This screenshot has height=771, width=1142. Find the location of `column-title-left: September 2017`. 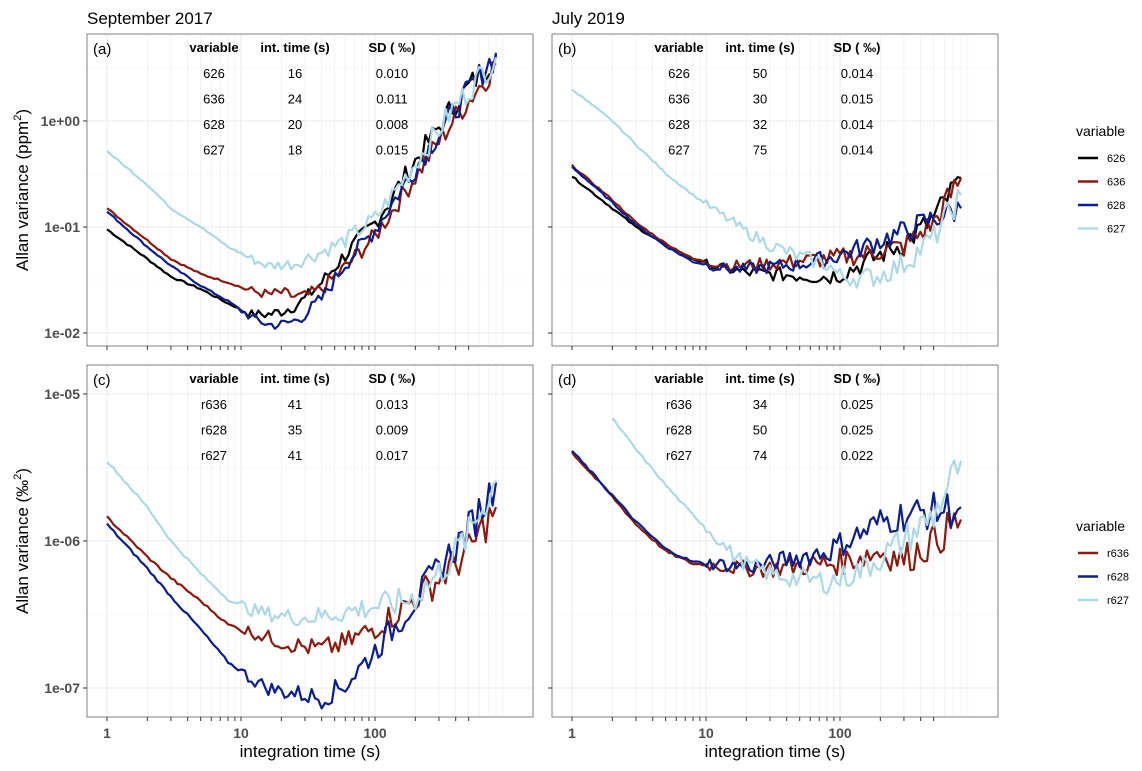

column-title-left: September 2017 is located at coordinates (150, 18).